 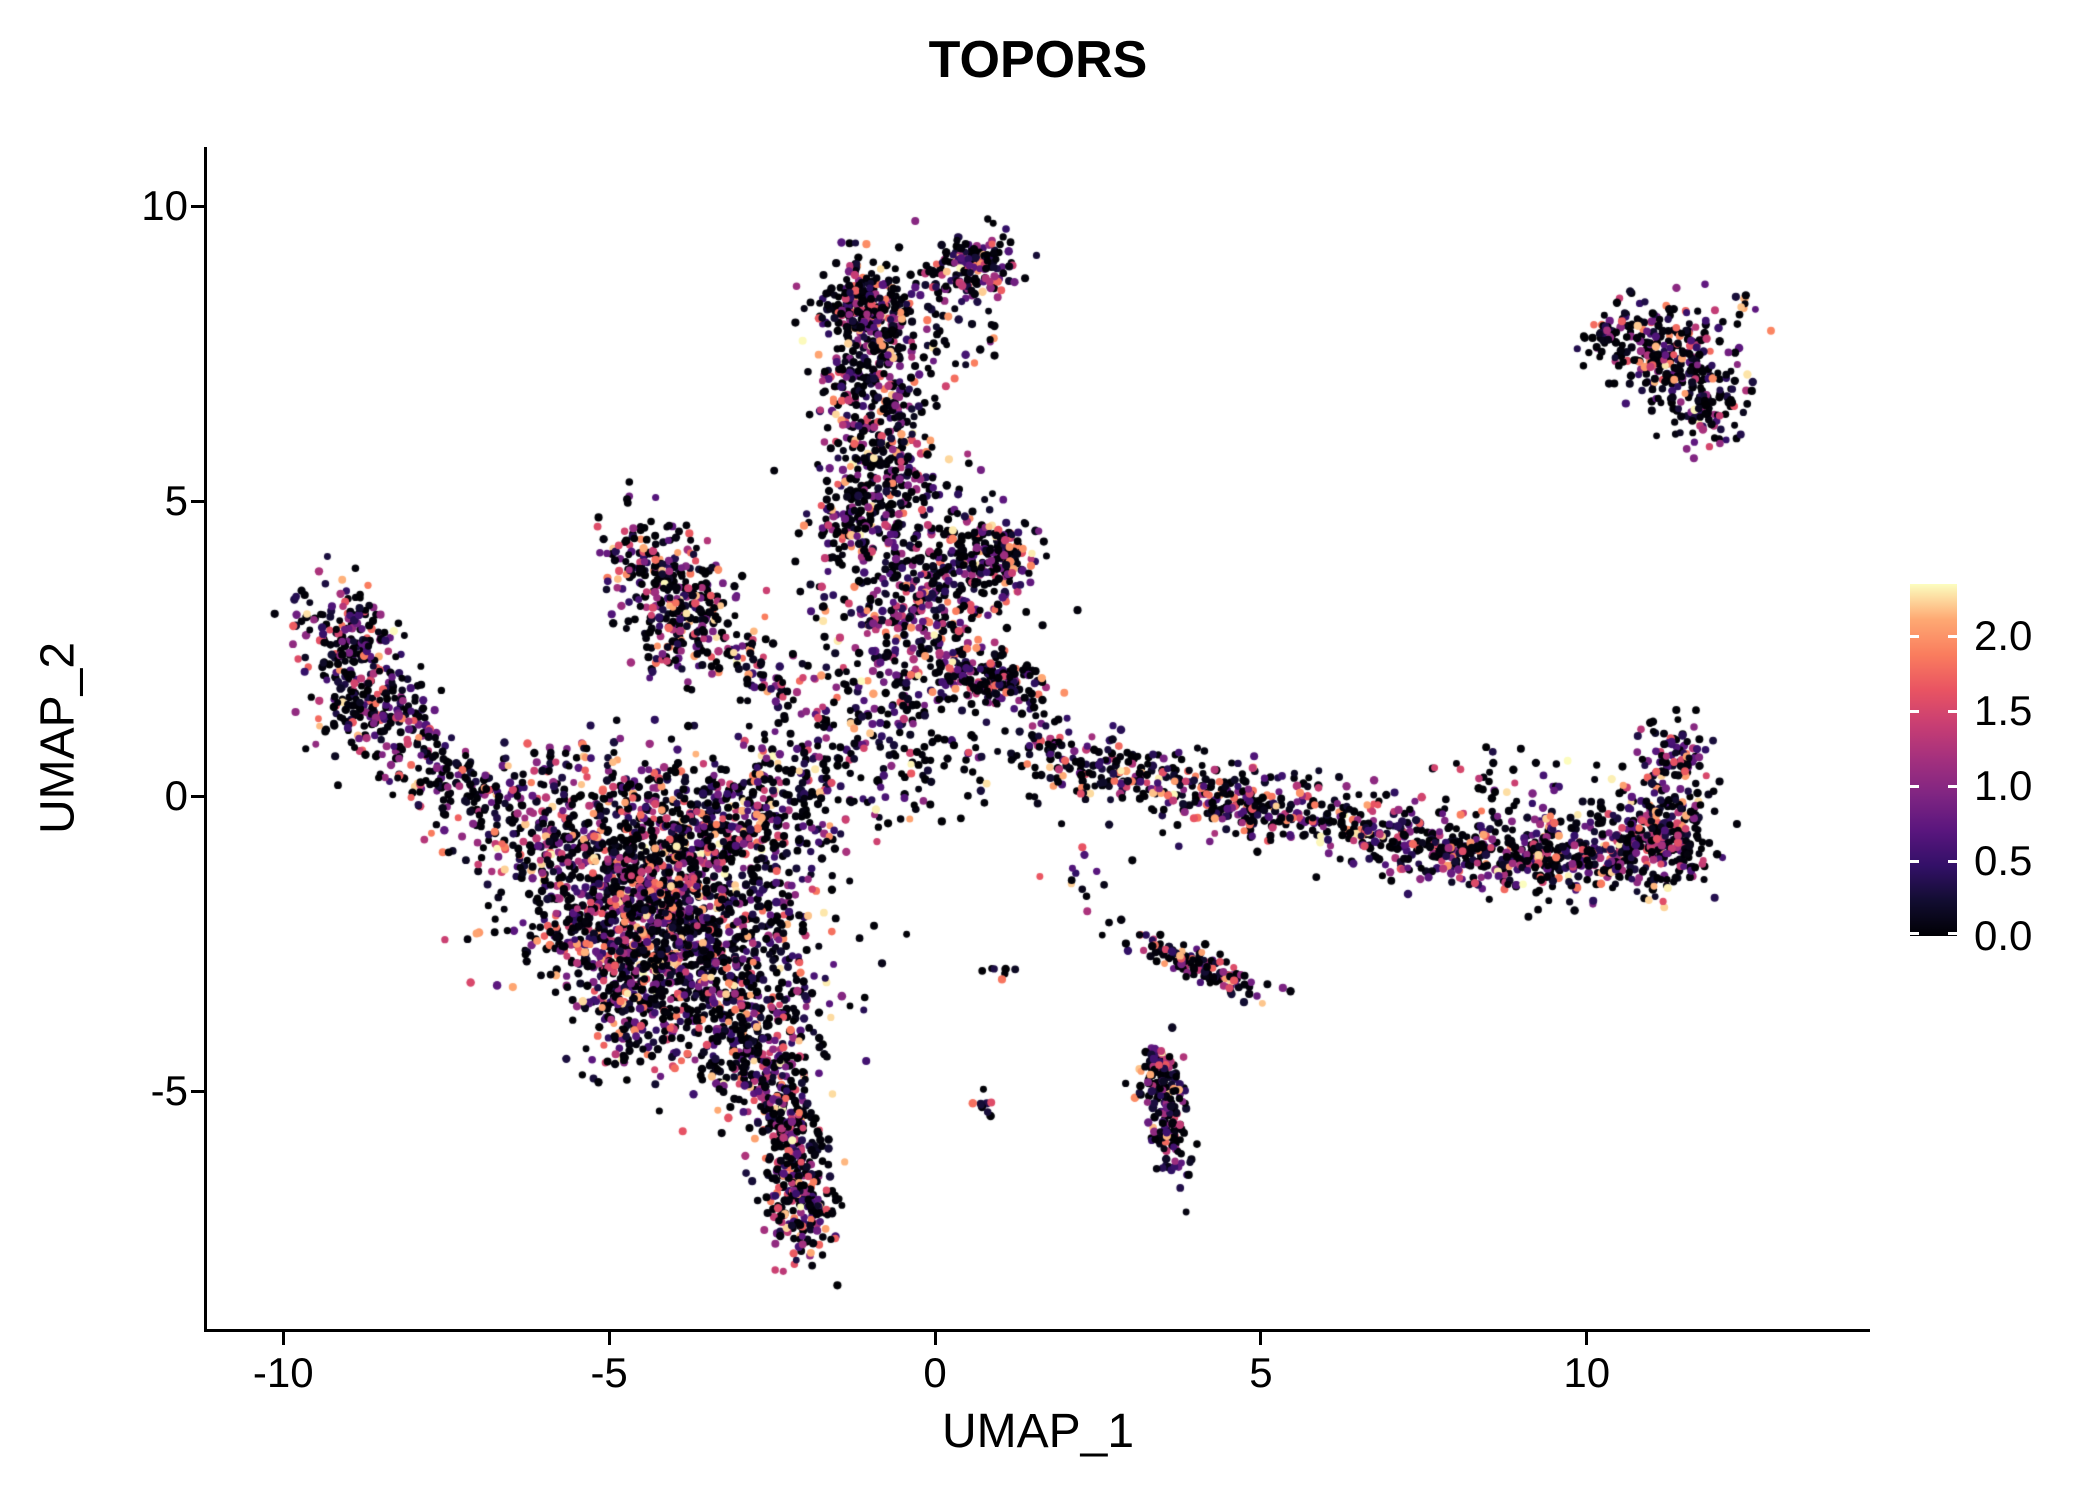 I want to click on colorbar-label: 0.0, so click(x=2003, y=935).